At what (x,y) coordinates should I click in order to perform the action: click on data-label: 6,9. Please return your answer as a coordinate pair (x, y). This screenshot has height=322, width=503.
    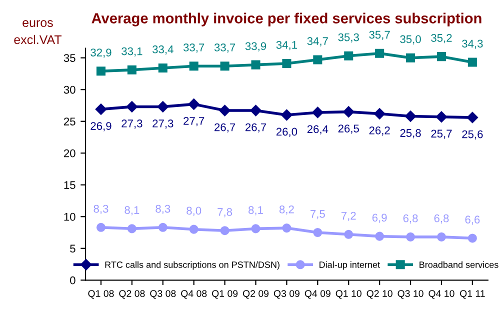
    Looking at the image, I should click on (379, 218).